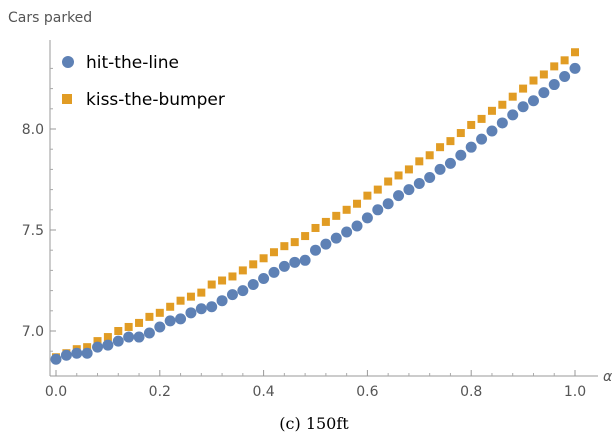  What do you see at coordinates (50, 18) in the screenshot?
I see `y-axis-title: Cars parked` at bounding box center [50, 18].